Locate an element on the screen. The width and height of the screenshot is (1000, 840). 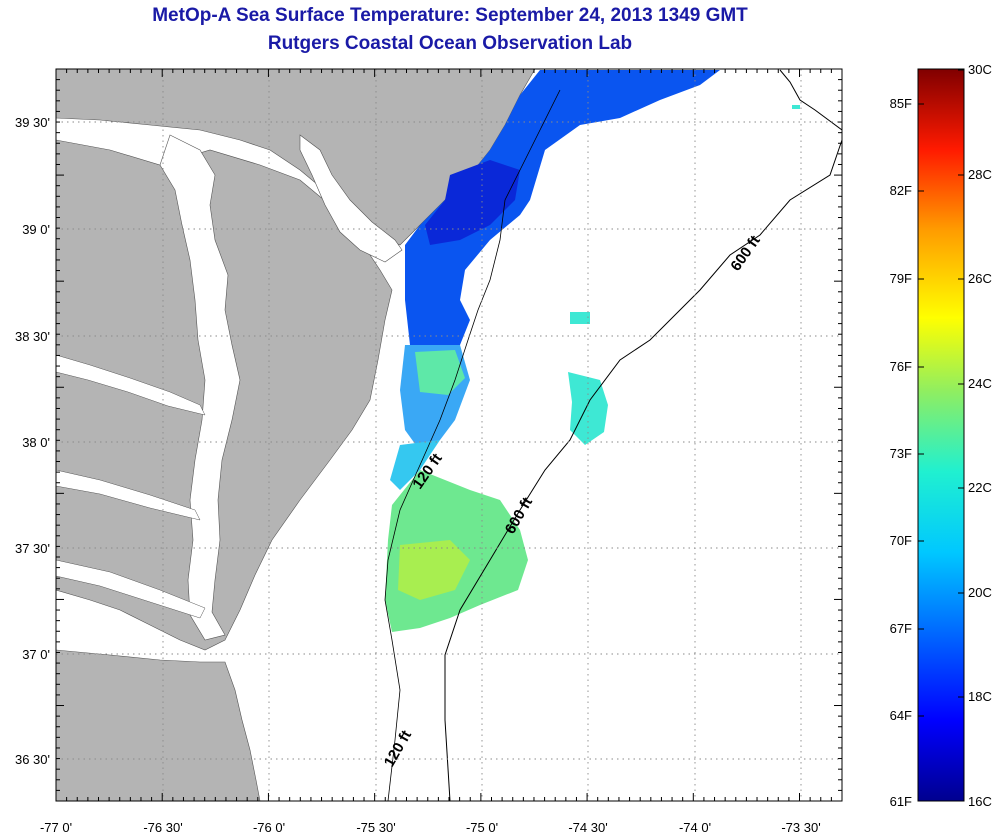
sst-band-mid is located at coordinates (415, 465).